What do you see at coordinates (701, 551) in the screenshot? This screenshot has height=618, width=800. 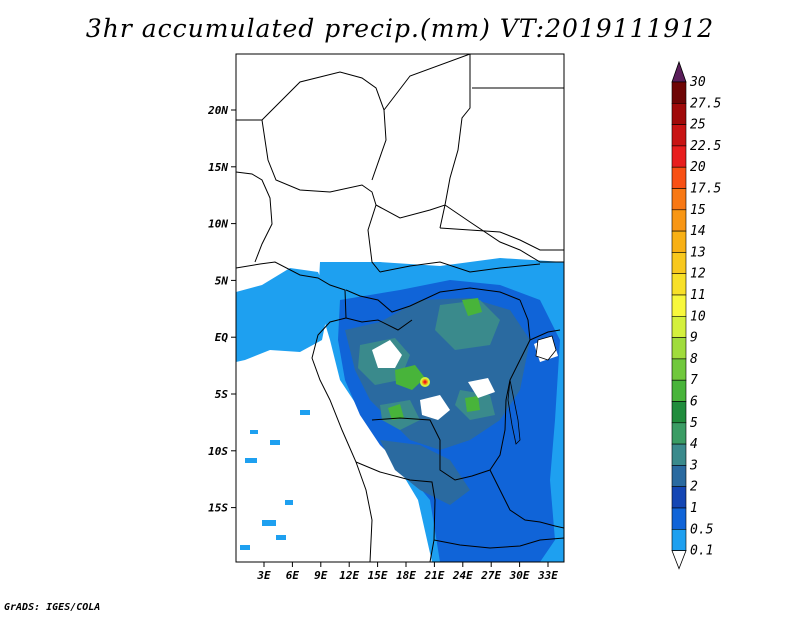 I see `colorbar-label: 0.1` at bounding box center [701, 551].